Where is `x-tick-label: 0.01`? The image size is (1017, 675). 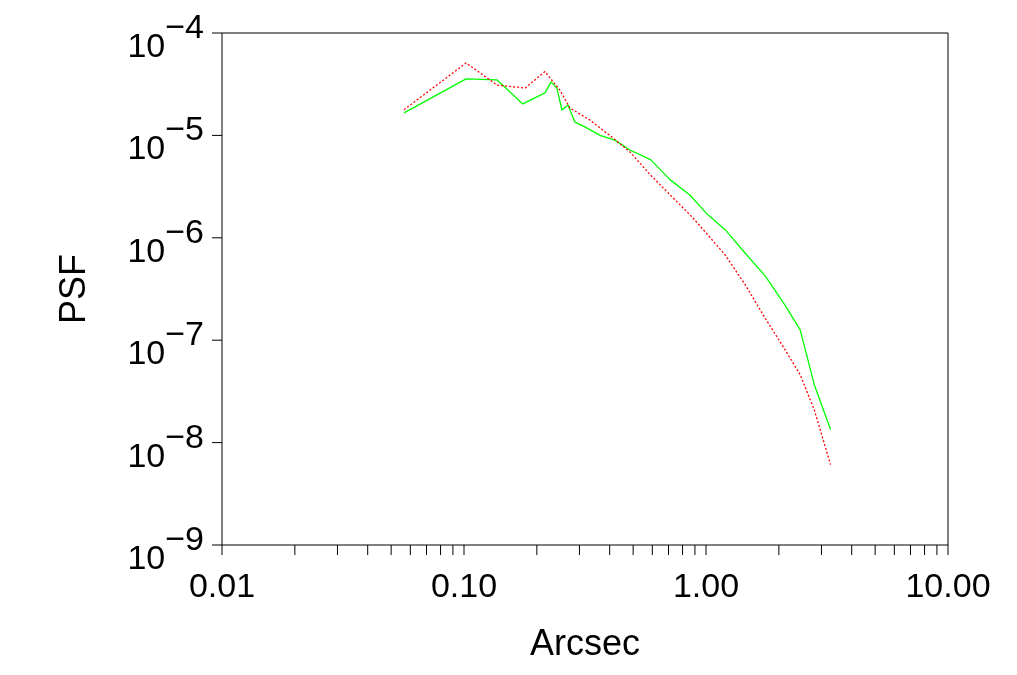
x-tick-label: 0.01 is located at coordinates (222, 585).